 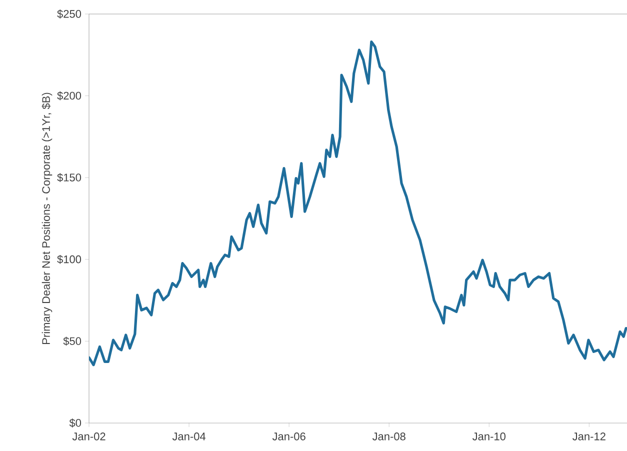 What do you see at coordinates (47, 218) in the screenshot?
I see `y-axis-title: Primary Dealer Net Positions - Corporate (>1Yr, $B)` at bounding box center [47, 218].